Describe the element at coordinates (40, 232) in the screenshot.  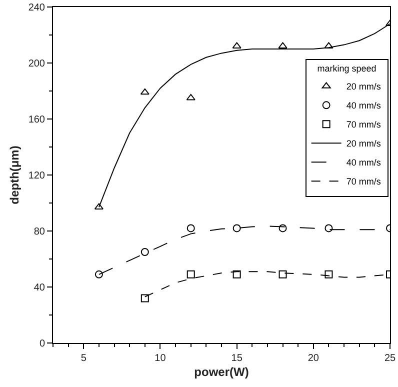
I see `y-tick-label: 80` at that location.